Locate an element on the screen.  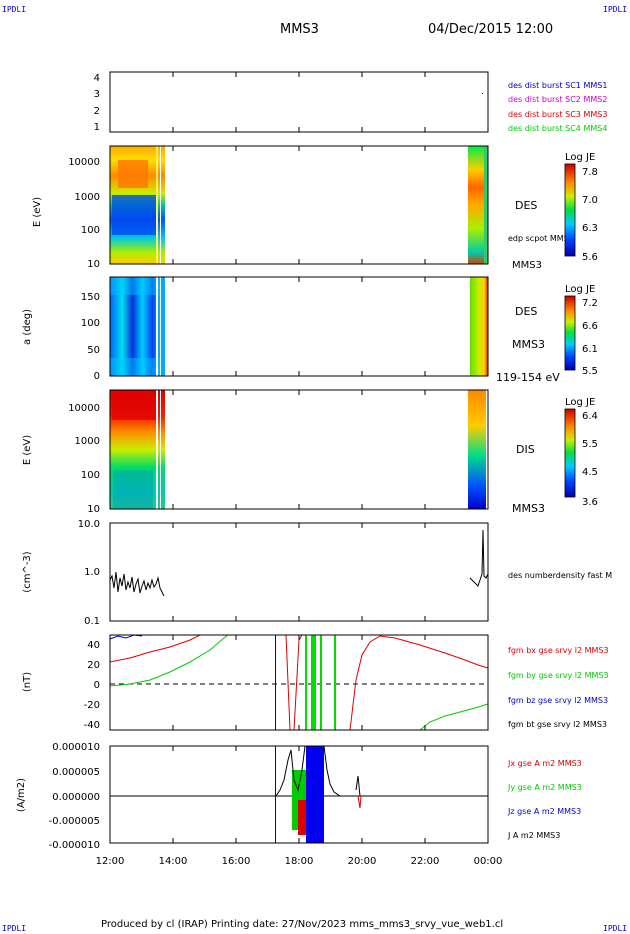
des-p-cbar-tick-3: 5.5 is located at coordinates (590, 371).